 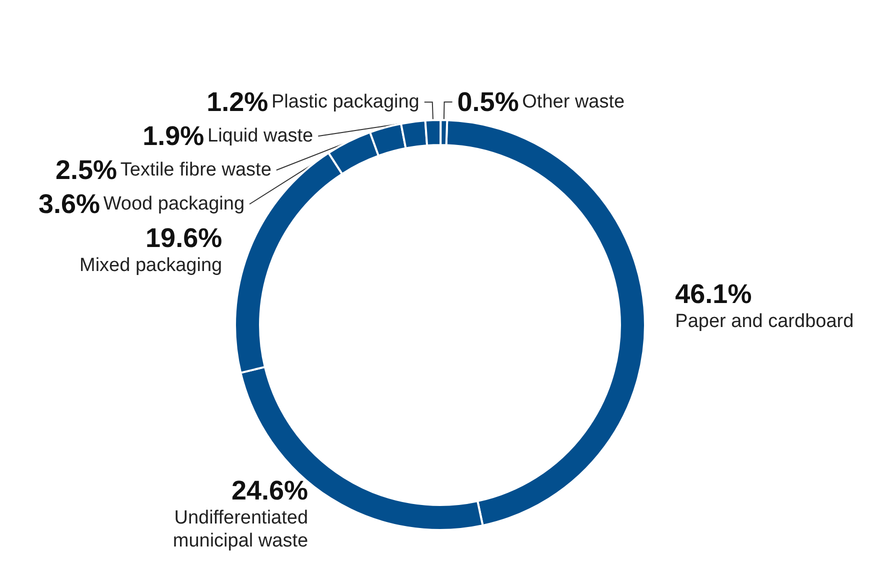 What do you see at coordinates (174, 204) in the screenshot?
I see `slice-label: Wood packaging` at bounding box center [174, 204].